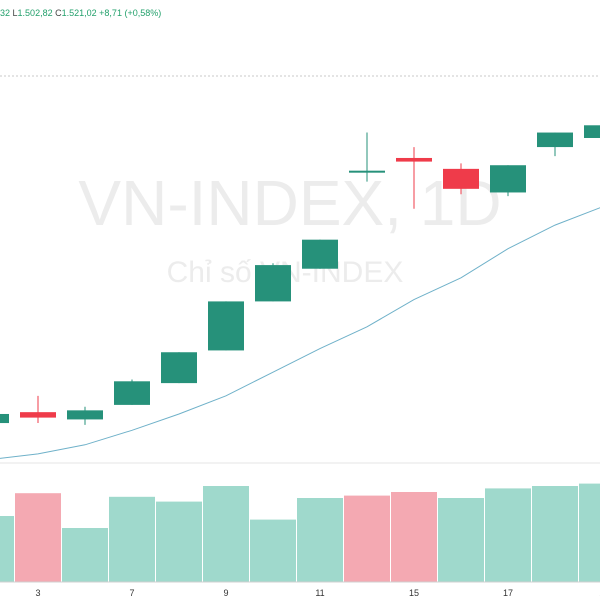  What do you see at coordinates (508, 593) in the screenshot?
I see `x-tick-label: 17` at bounding box center [508, 593].